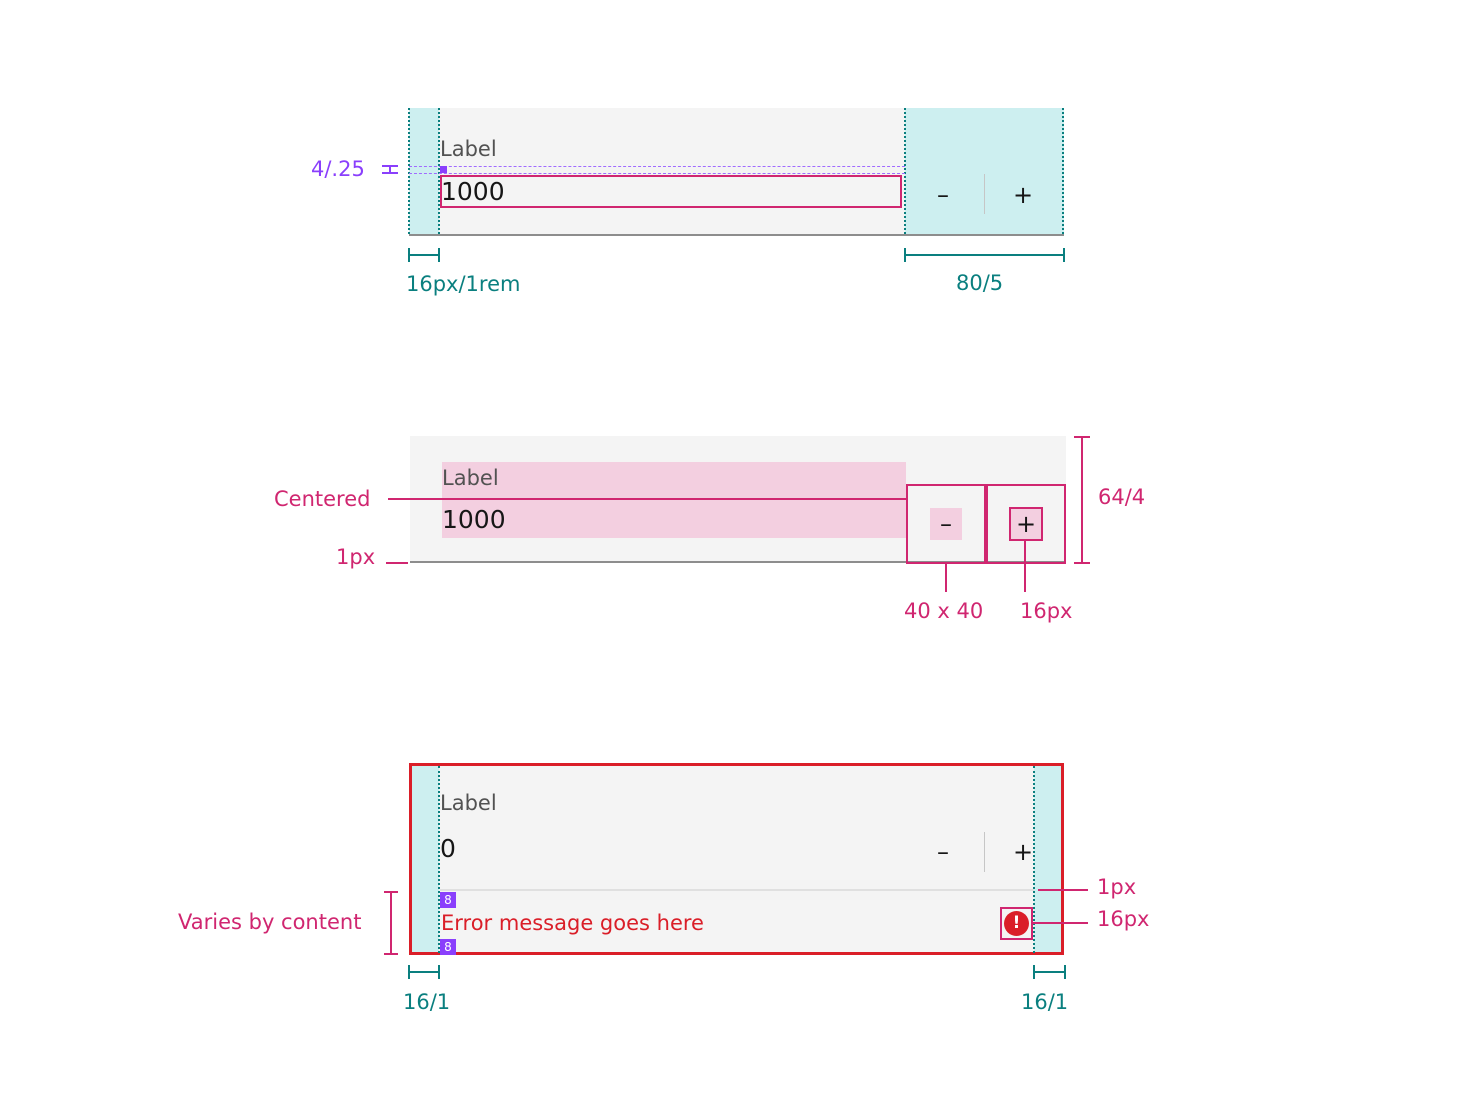 The image size is (1472, 1104). I want to click on varies-annotation: Varies by content, so click(270, 922).